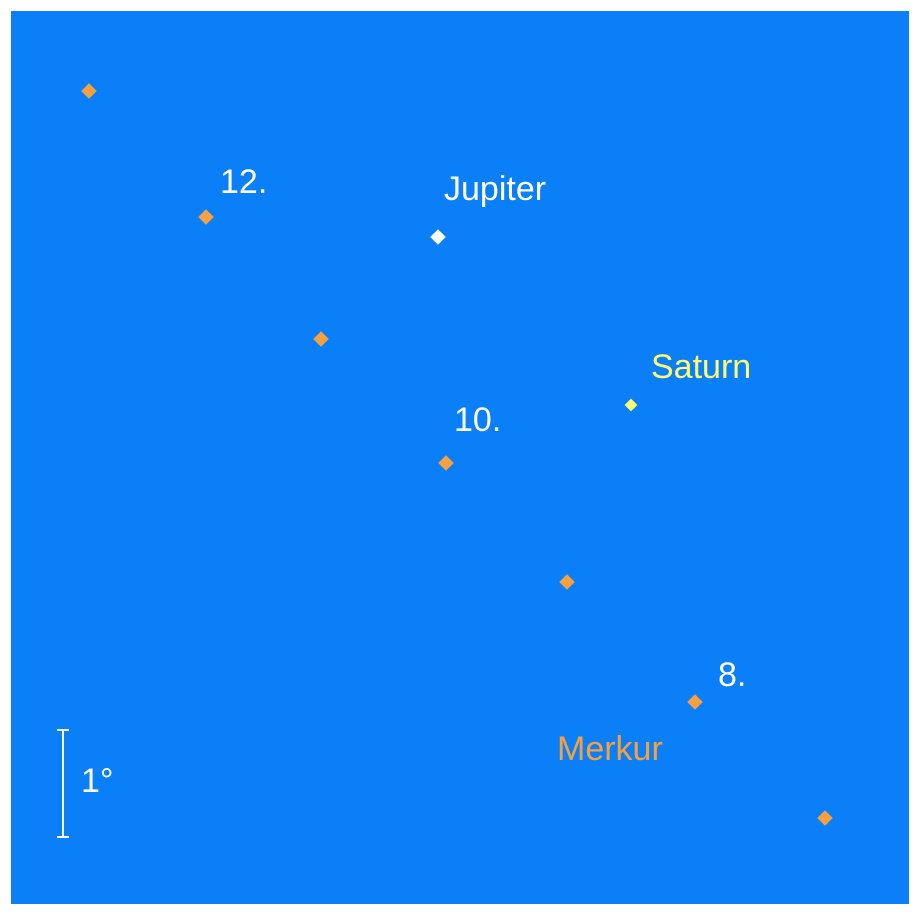 Image resolution: width=920 pixels, height=912 pixels. I want to click on date-label-10: 10., so click(478, 420).